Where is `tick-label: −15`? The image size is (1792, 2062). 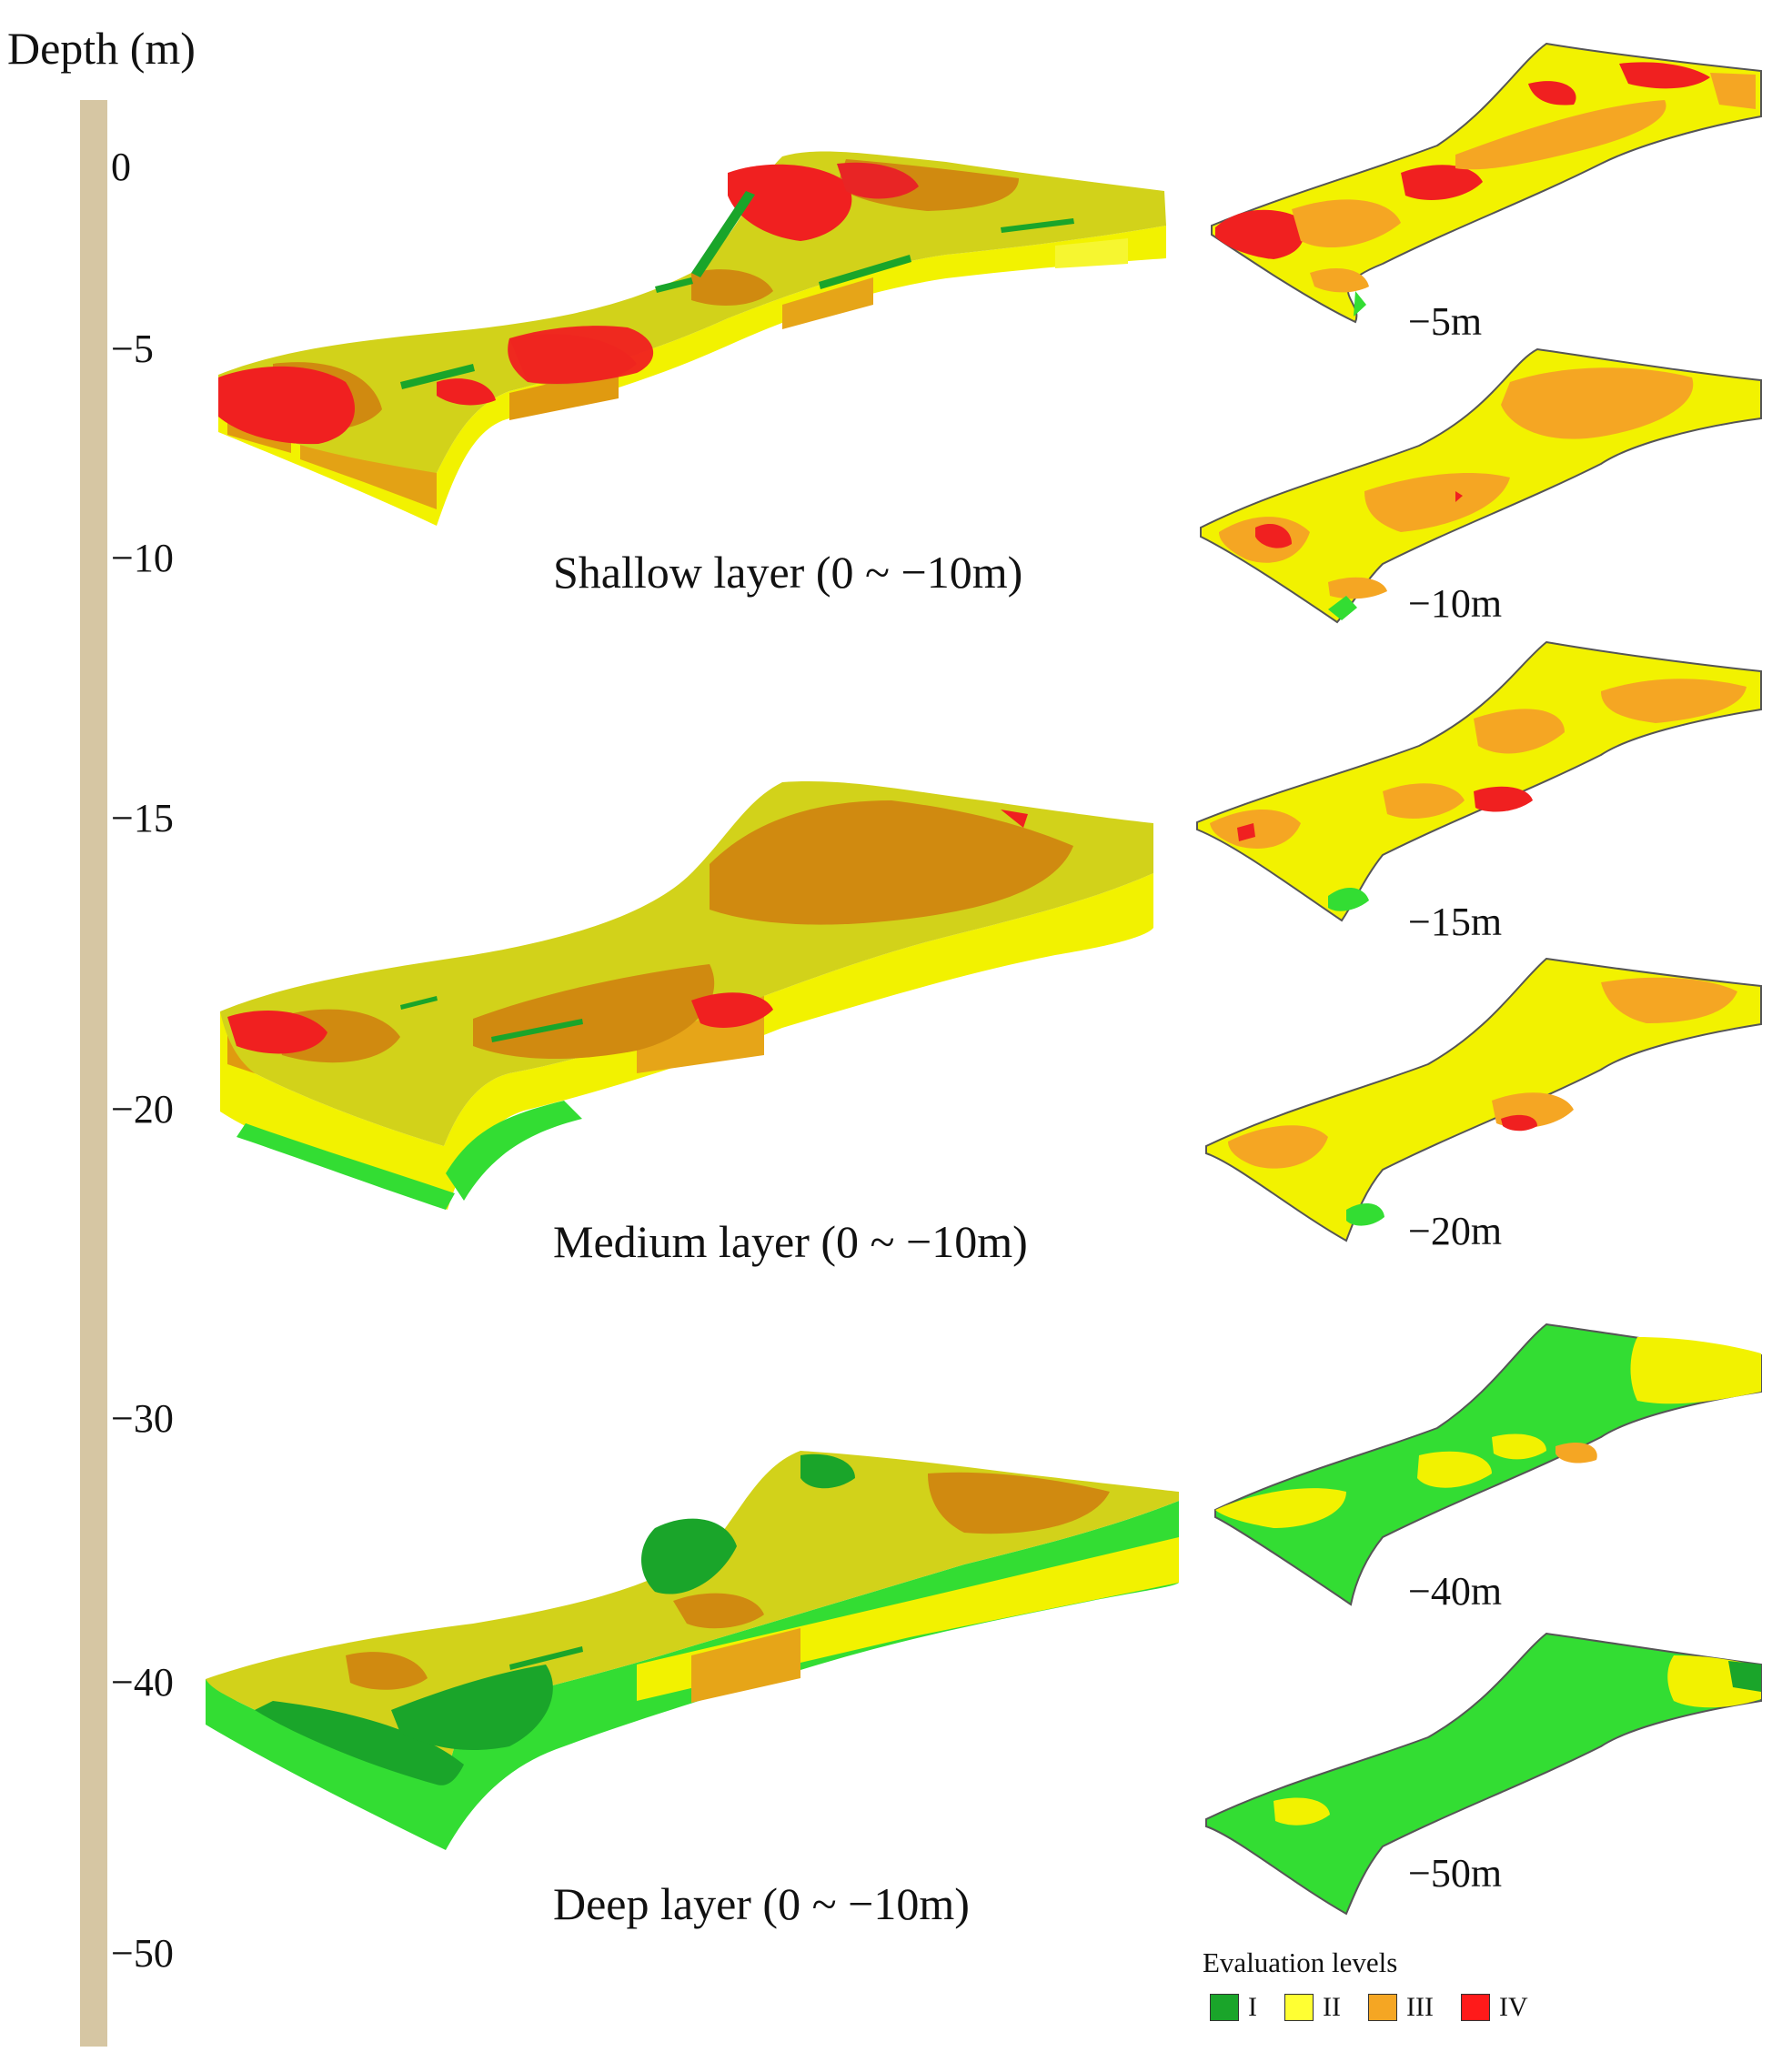
tick-label: −15 is located at coordinates (142, 818).